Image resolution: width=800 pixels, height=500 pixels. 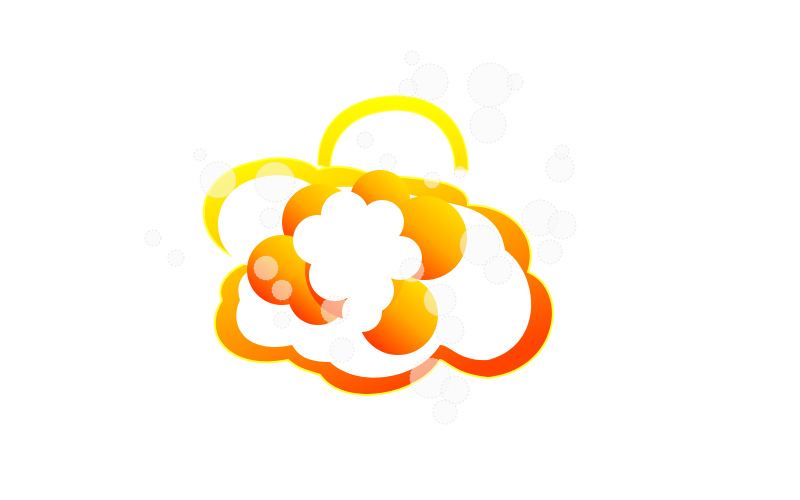 I want to click on top-yellow-arc, so click(x=393, y=133).